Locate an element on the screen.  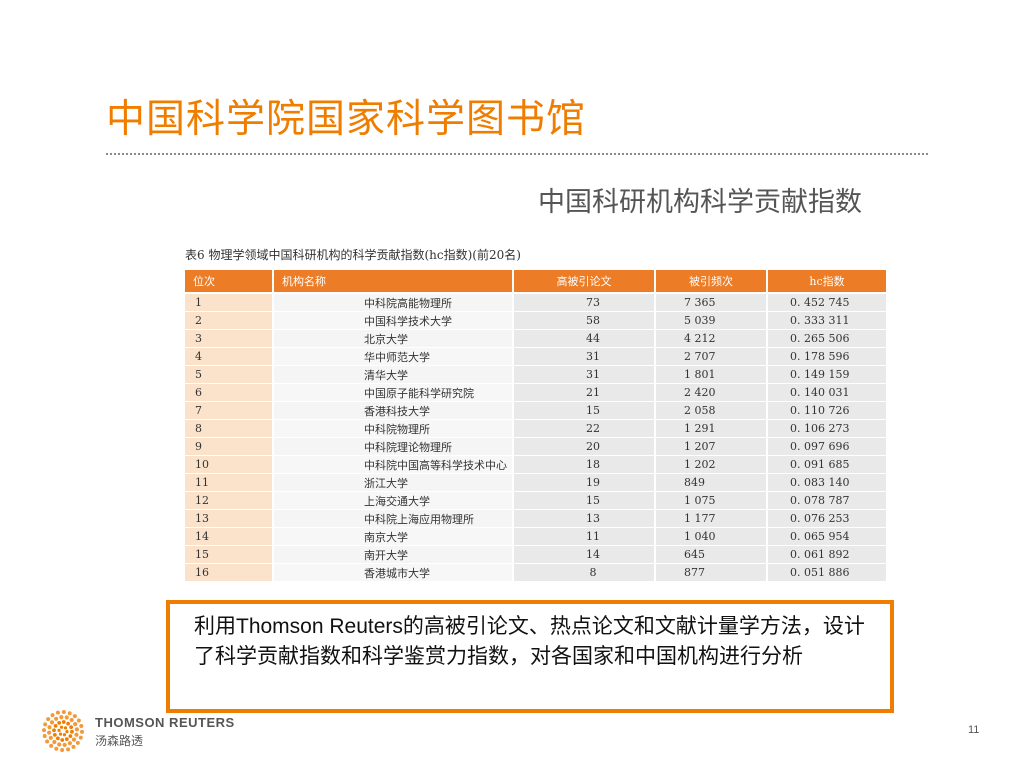
institution-name-cell: 中国原子能科学研究院 is located at coordinates (393, 392).